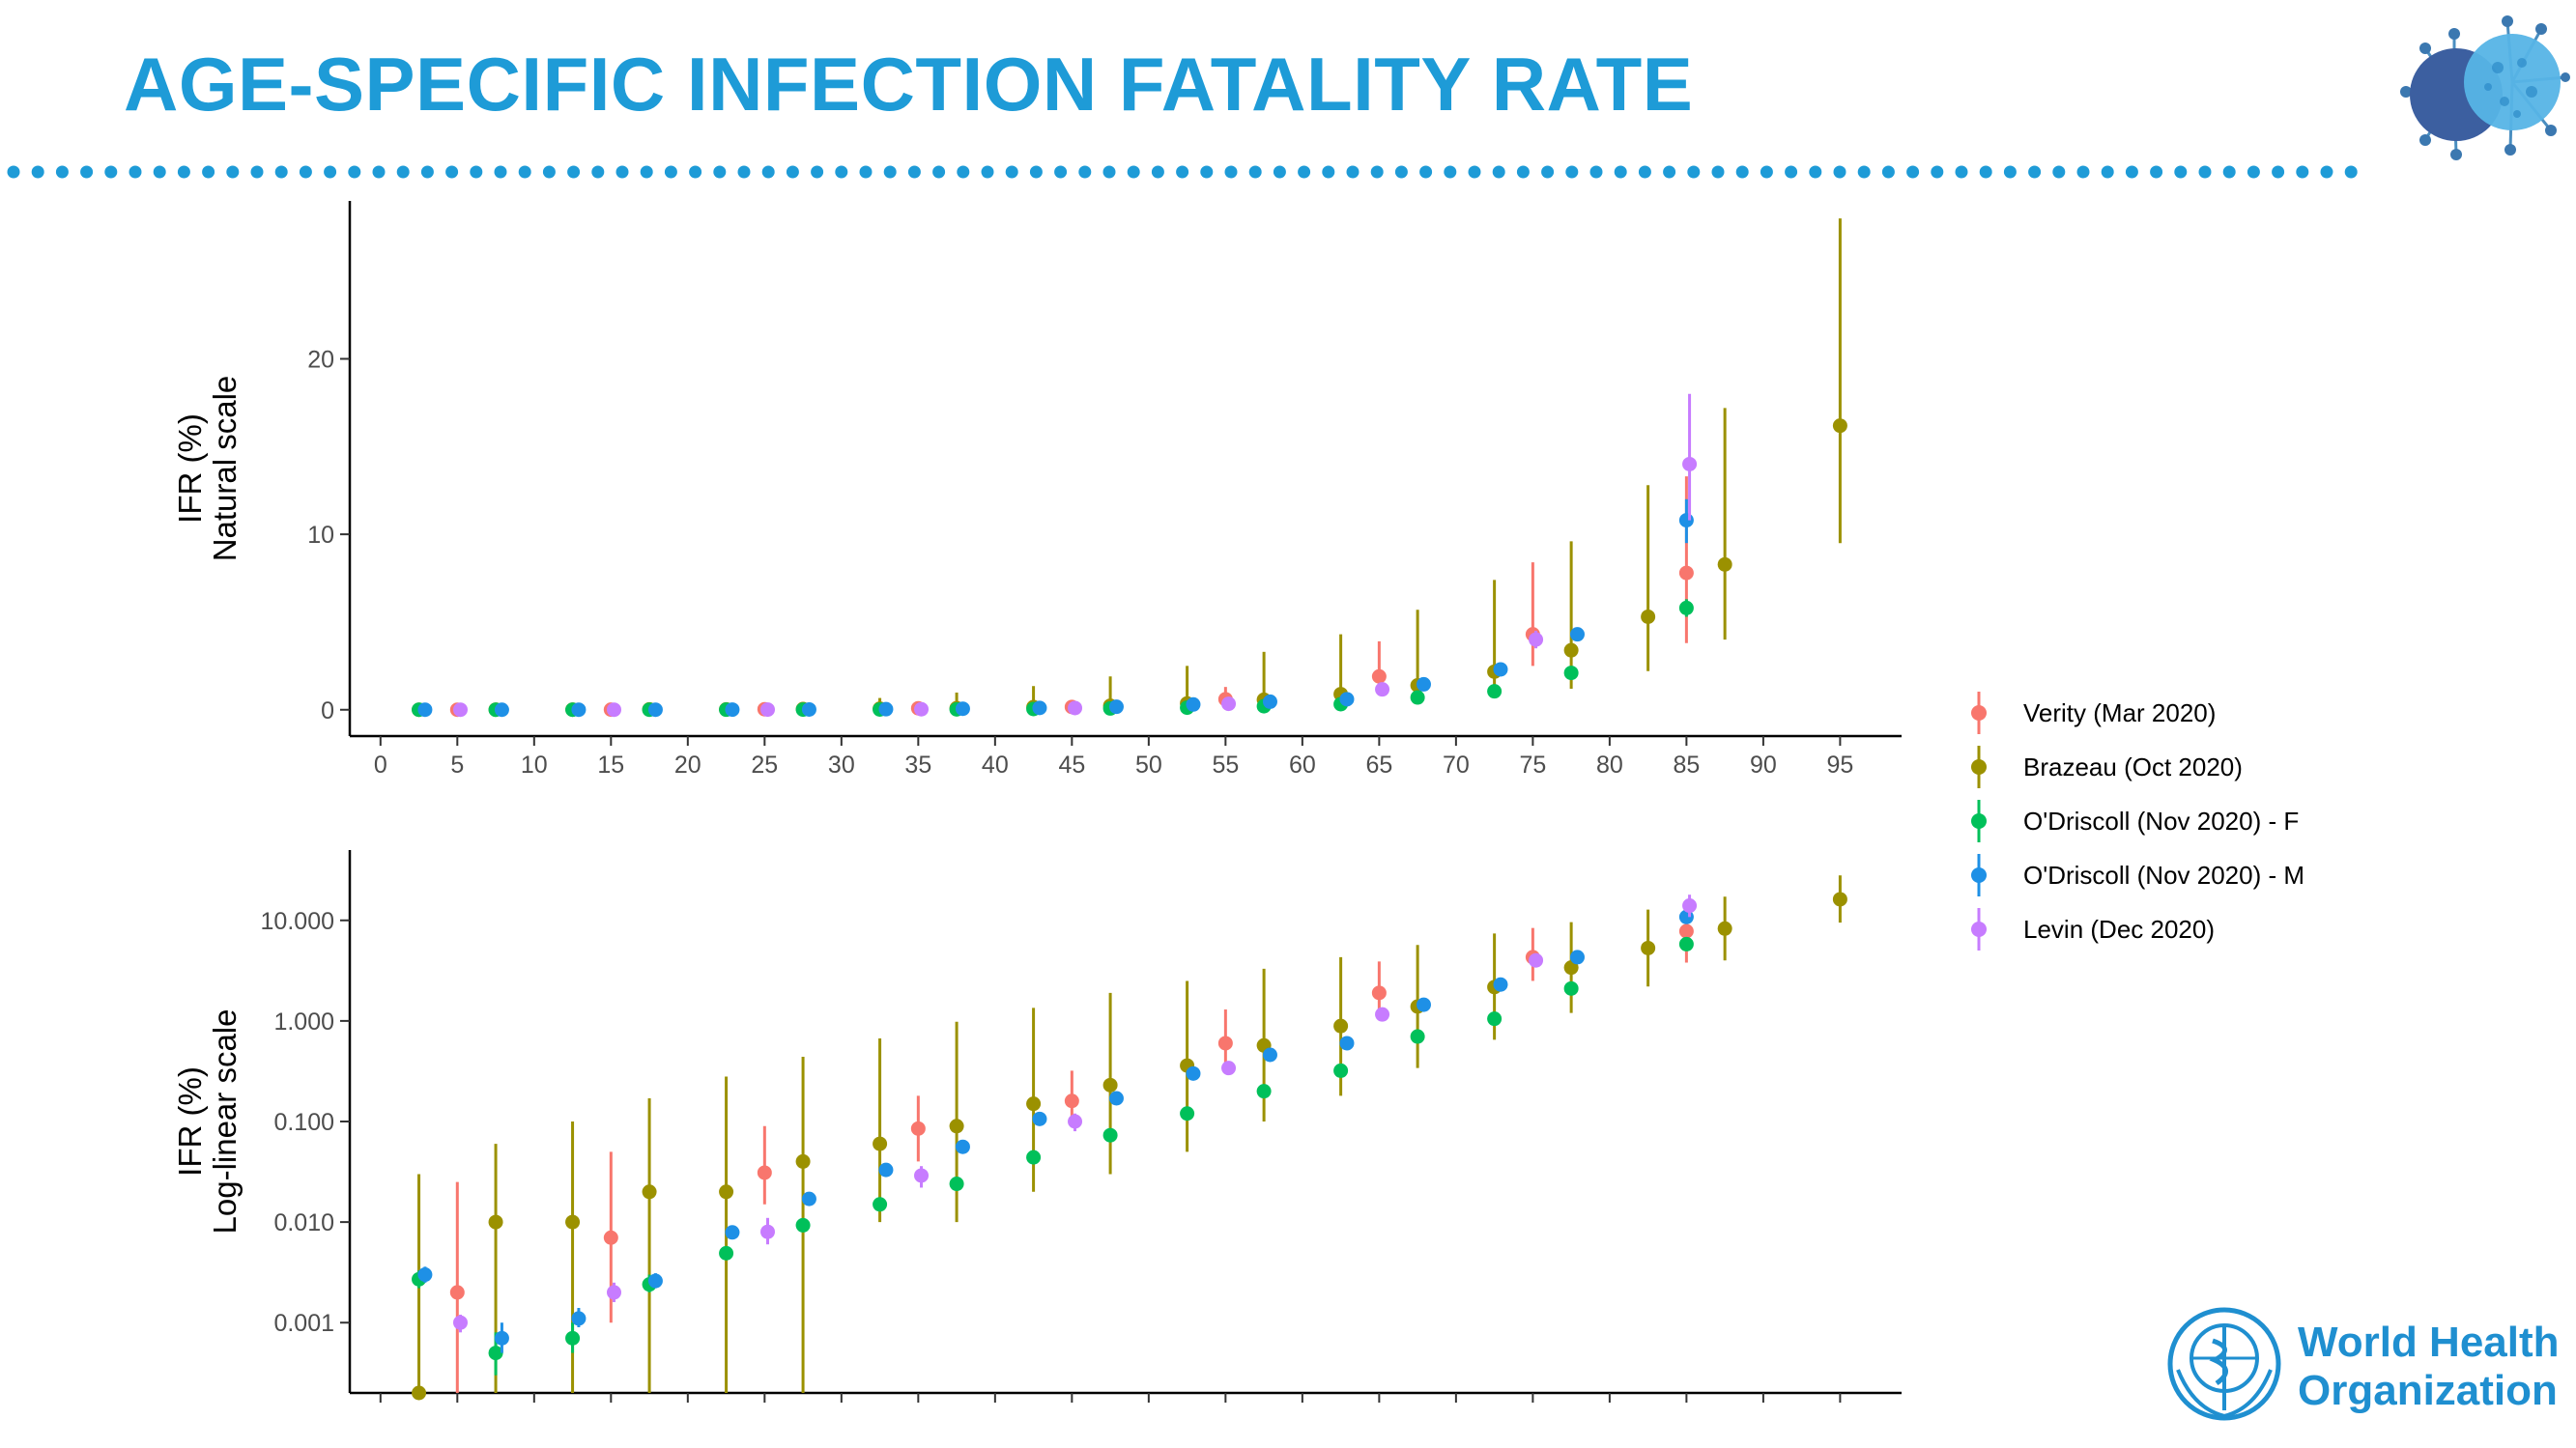 The height and width of the screenshot is (1448, 2576). I want to click on slide-title: AGE-SPECIFIC INFECTION FATALITY RATE, so click(909, 84).